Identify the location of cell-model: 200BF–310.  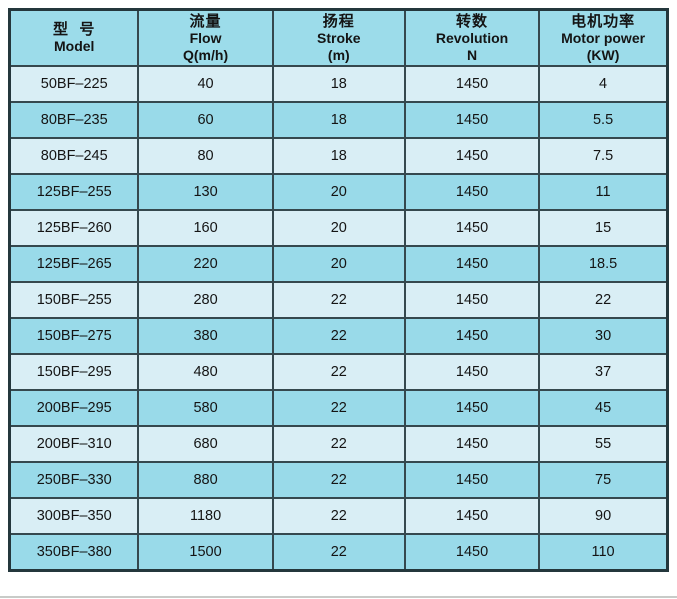
(74, 444).